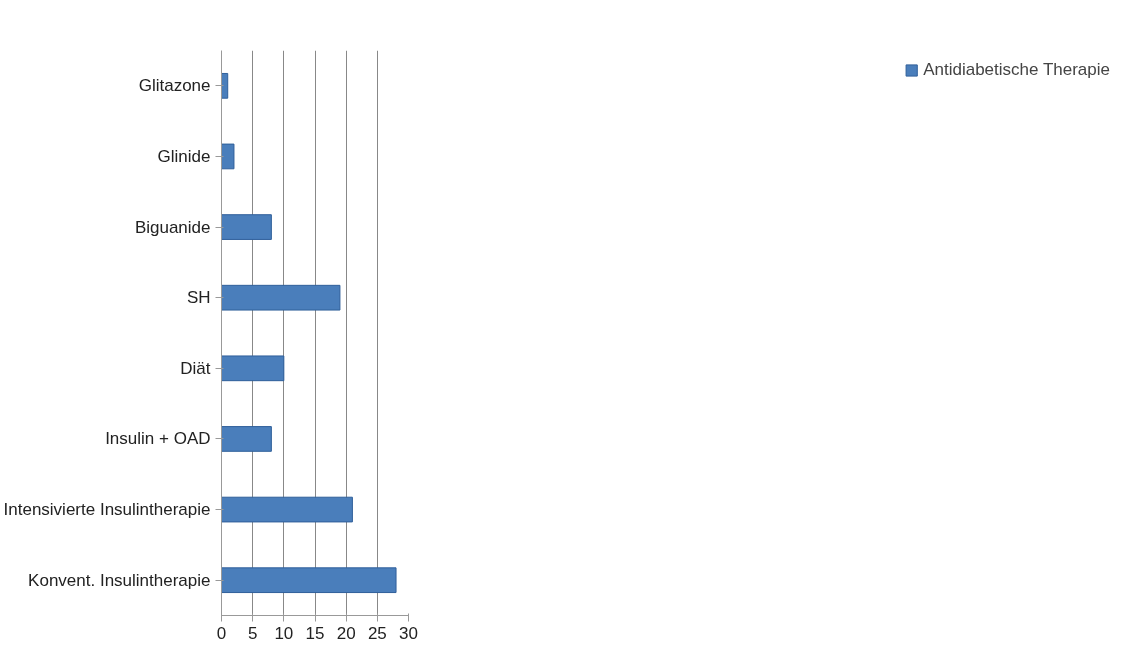 This screenshot has height=655, width=1129. I want to click on x-tick-label: 30, so click(408, 633).